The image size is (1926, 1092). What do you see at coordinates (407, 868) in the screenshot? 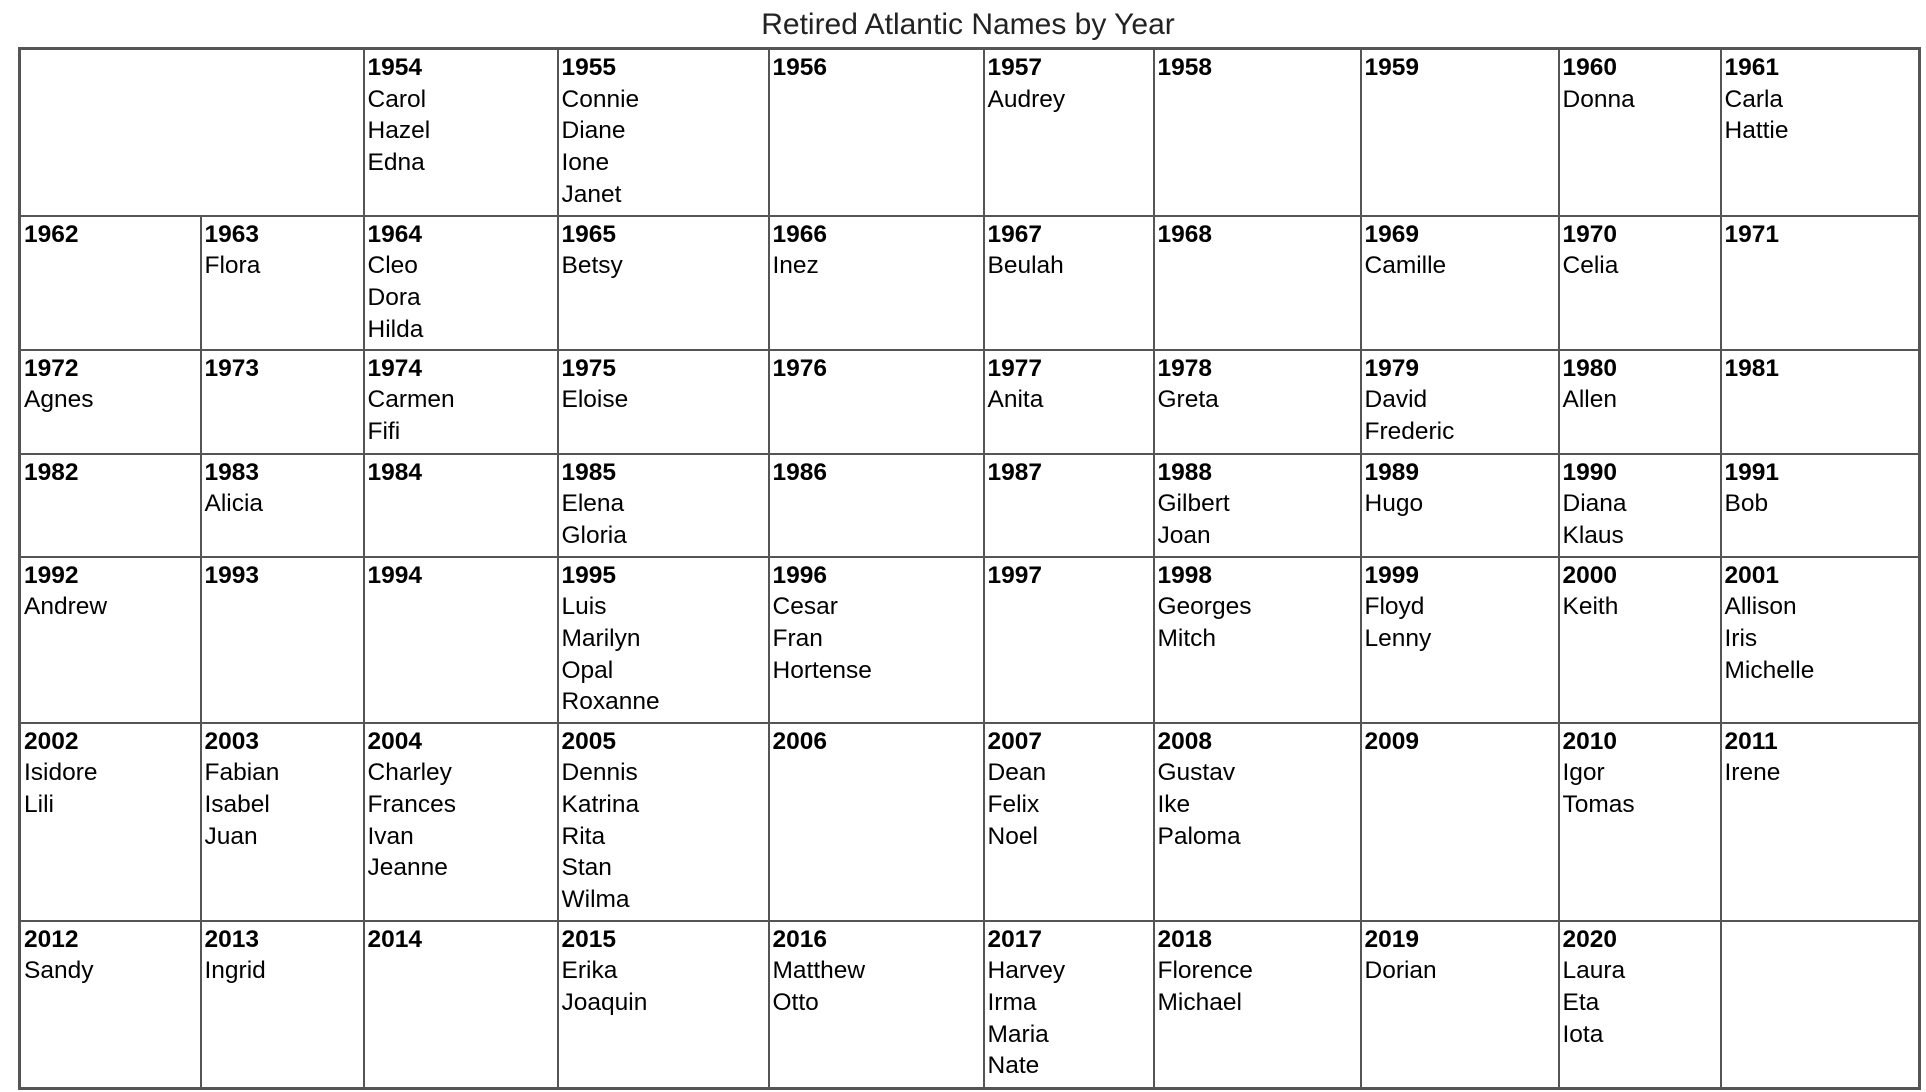
I see `storm-name: Jeanne` at bounding box center [407, 868].